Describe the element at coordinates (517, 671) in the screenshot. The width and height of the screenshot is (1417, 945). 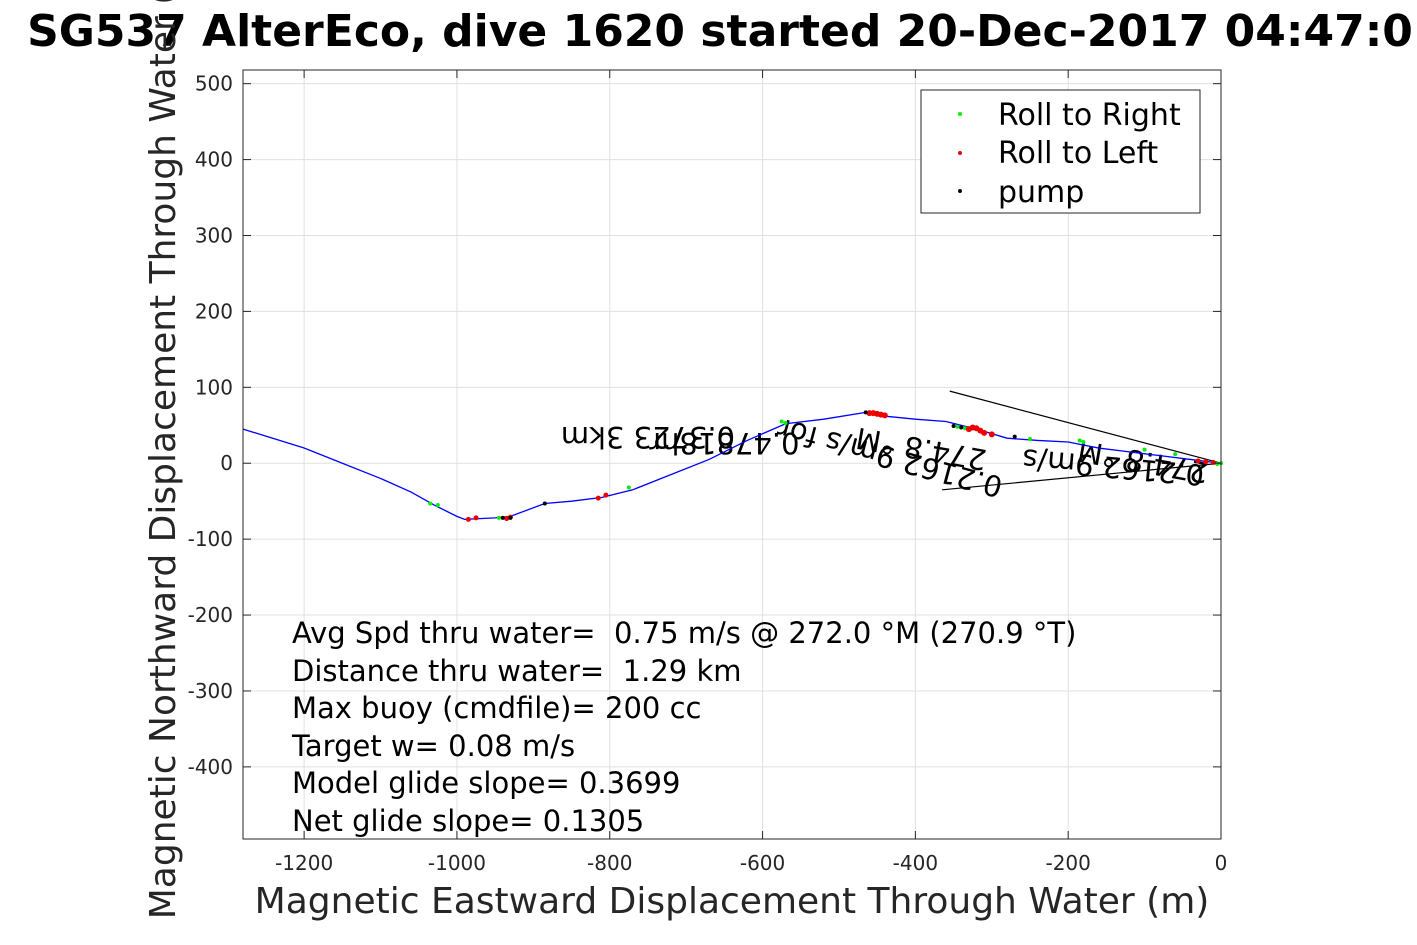
I see `stat-distance: Distance thru water= 1.29 km` at that location.